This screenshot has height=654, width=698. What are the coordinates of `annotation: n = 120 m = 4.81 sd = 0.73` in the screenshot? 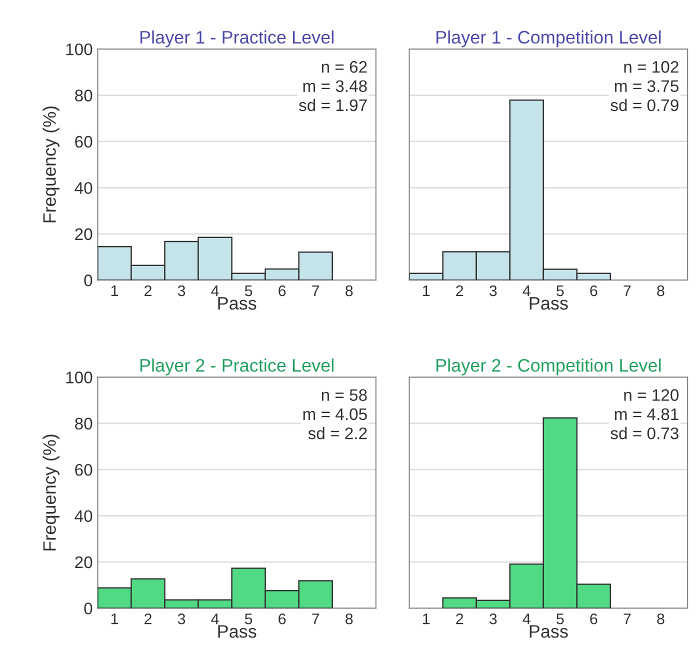 It's located at (644, 414).